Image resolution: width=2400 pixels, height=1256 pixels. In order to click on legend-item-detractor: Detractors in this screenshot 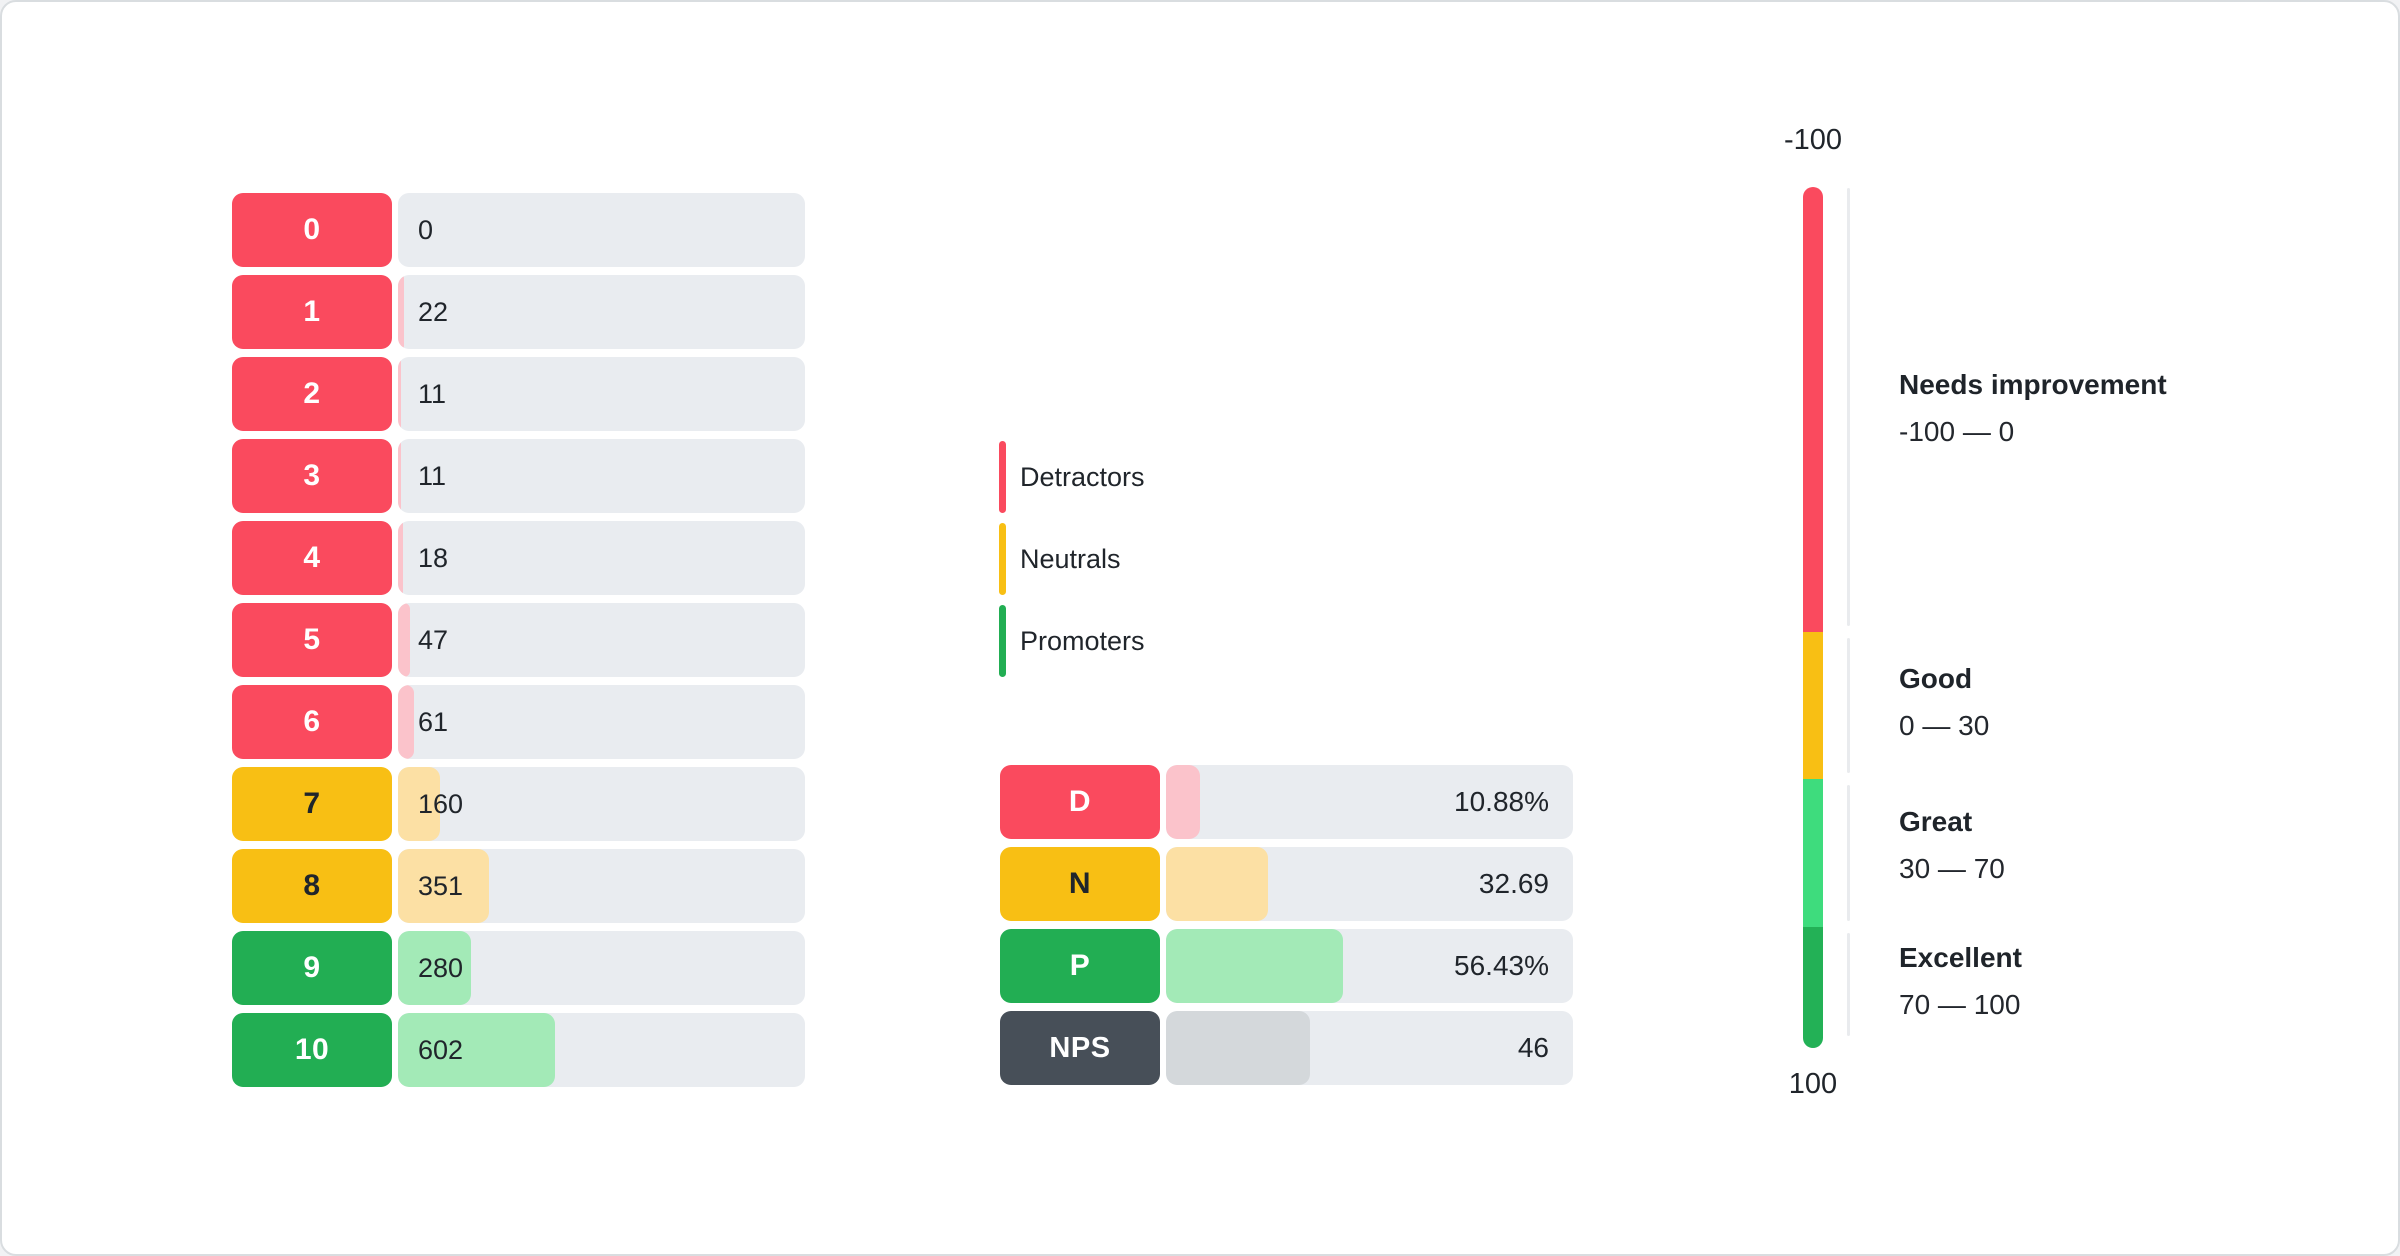, I will do `click(1072, 477)`.